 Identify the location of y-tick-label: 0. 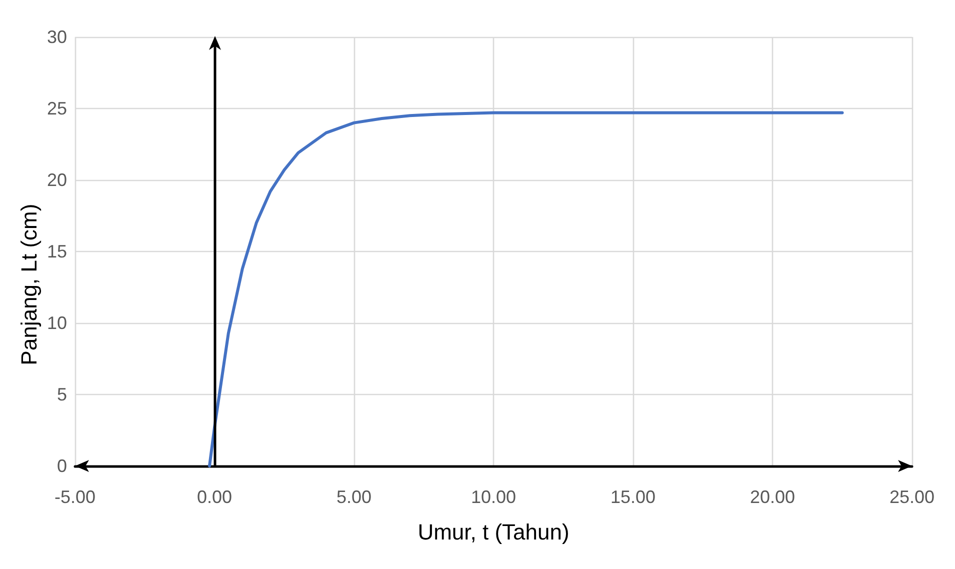
(61, 466).